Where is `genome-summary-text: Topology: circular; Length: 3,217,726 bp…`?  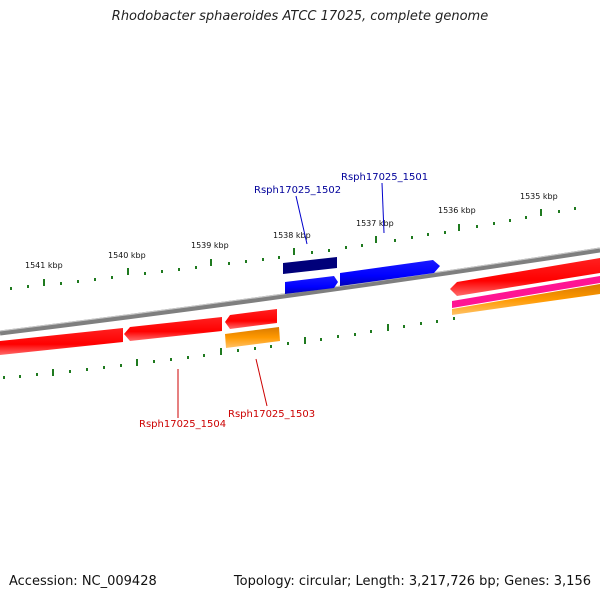
genome-summary-text: Topology: circular; Length: 3,217,726 bp… is located at coordinates (412, 581).